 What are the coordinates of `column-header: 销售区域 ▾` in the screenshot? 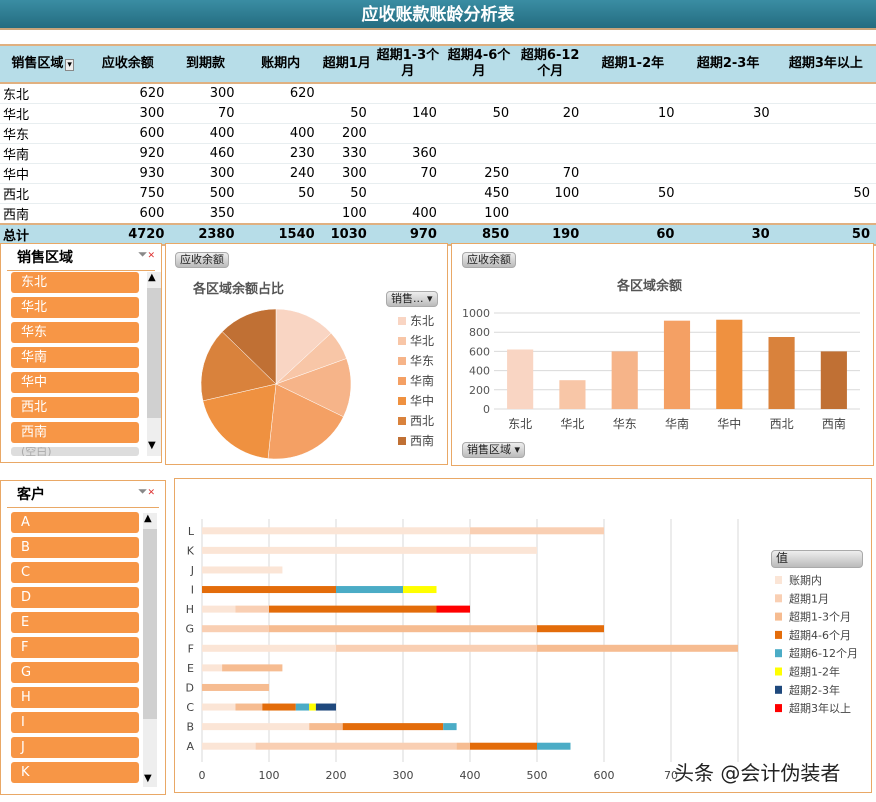 It's located at (43, 64).